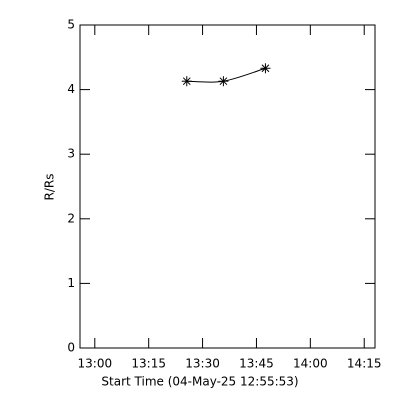 The image size is (400, 400). What do you see at coordinates (226, 75) in the screenshot?
I see `data-line` at bounding box center [226, 75].